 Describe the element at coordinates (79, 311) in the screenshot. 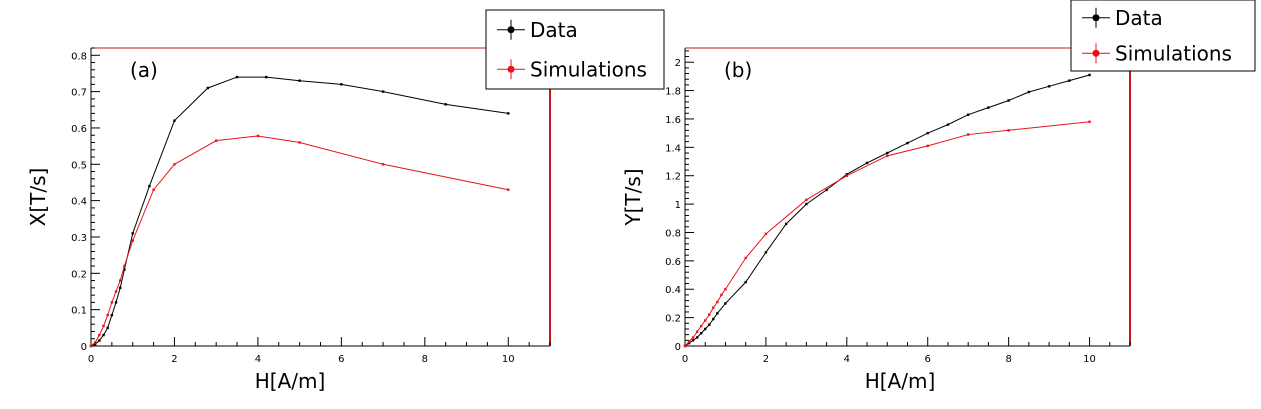

I see `y-tick-label: 0.1` at that location.